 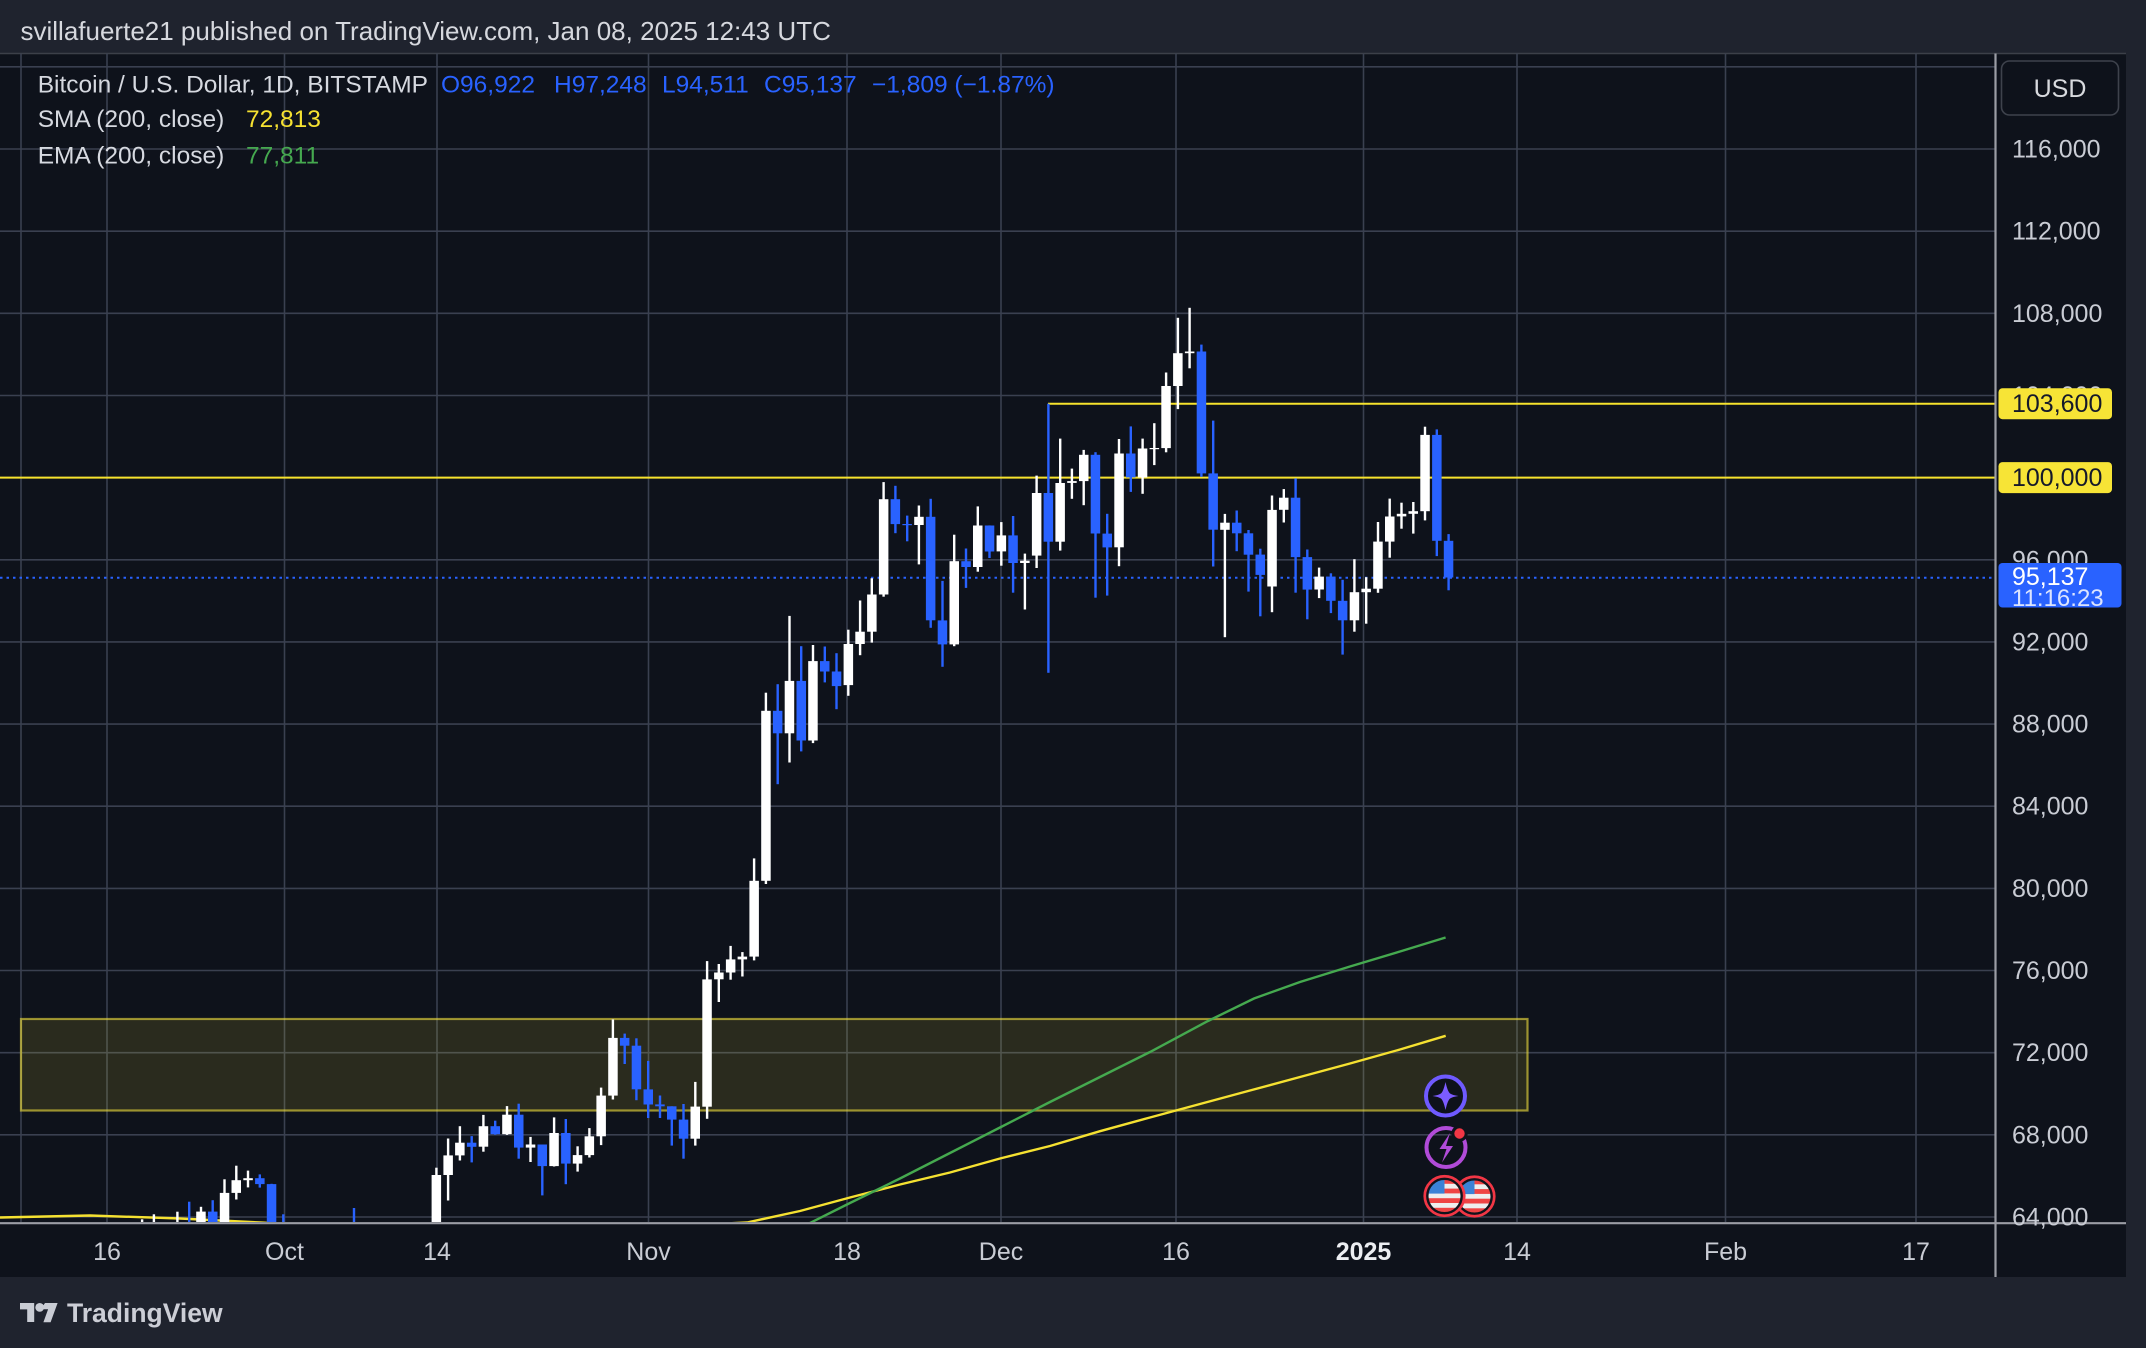 What do you see at coordinates (2057, 478) in the screenshot?
I see `svg-text: 100,000` at bounding box center [2057, 478].